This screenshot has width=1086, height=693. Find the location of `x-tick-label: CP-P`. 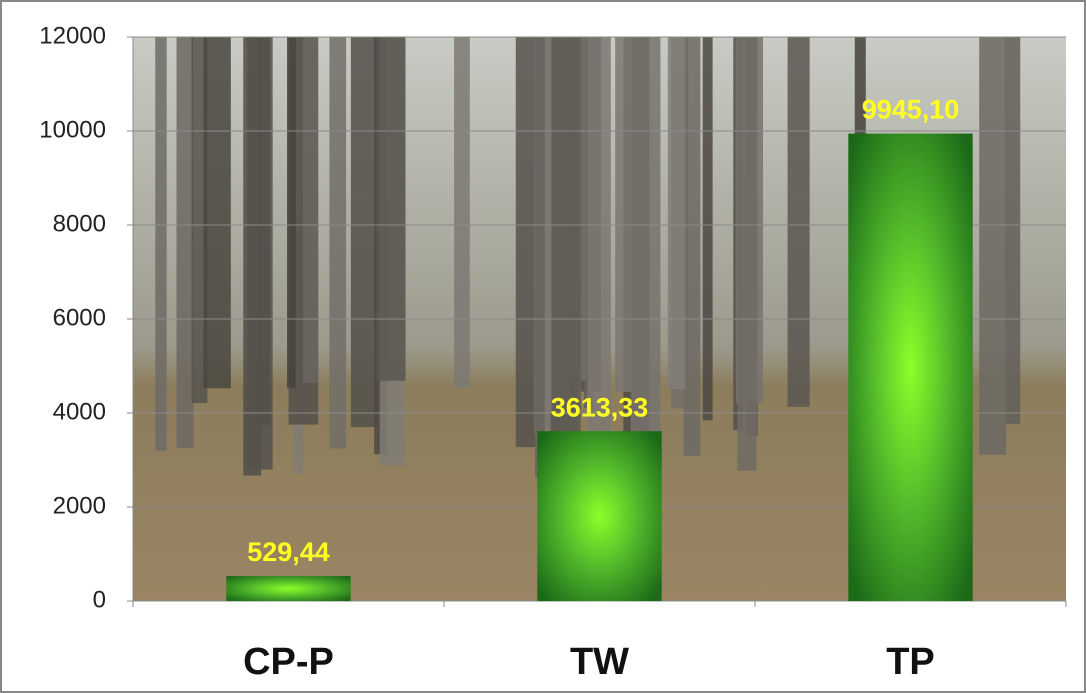

x-tick-label: CP-P is located at coordinates (288, 662).